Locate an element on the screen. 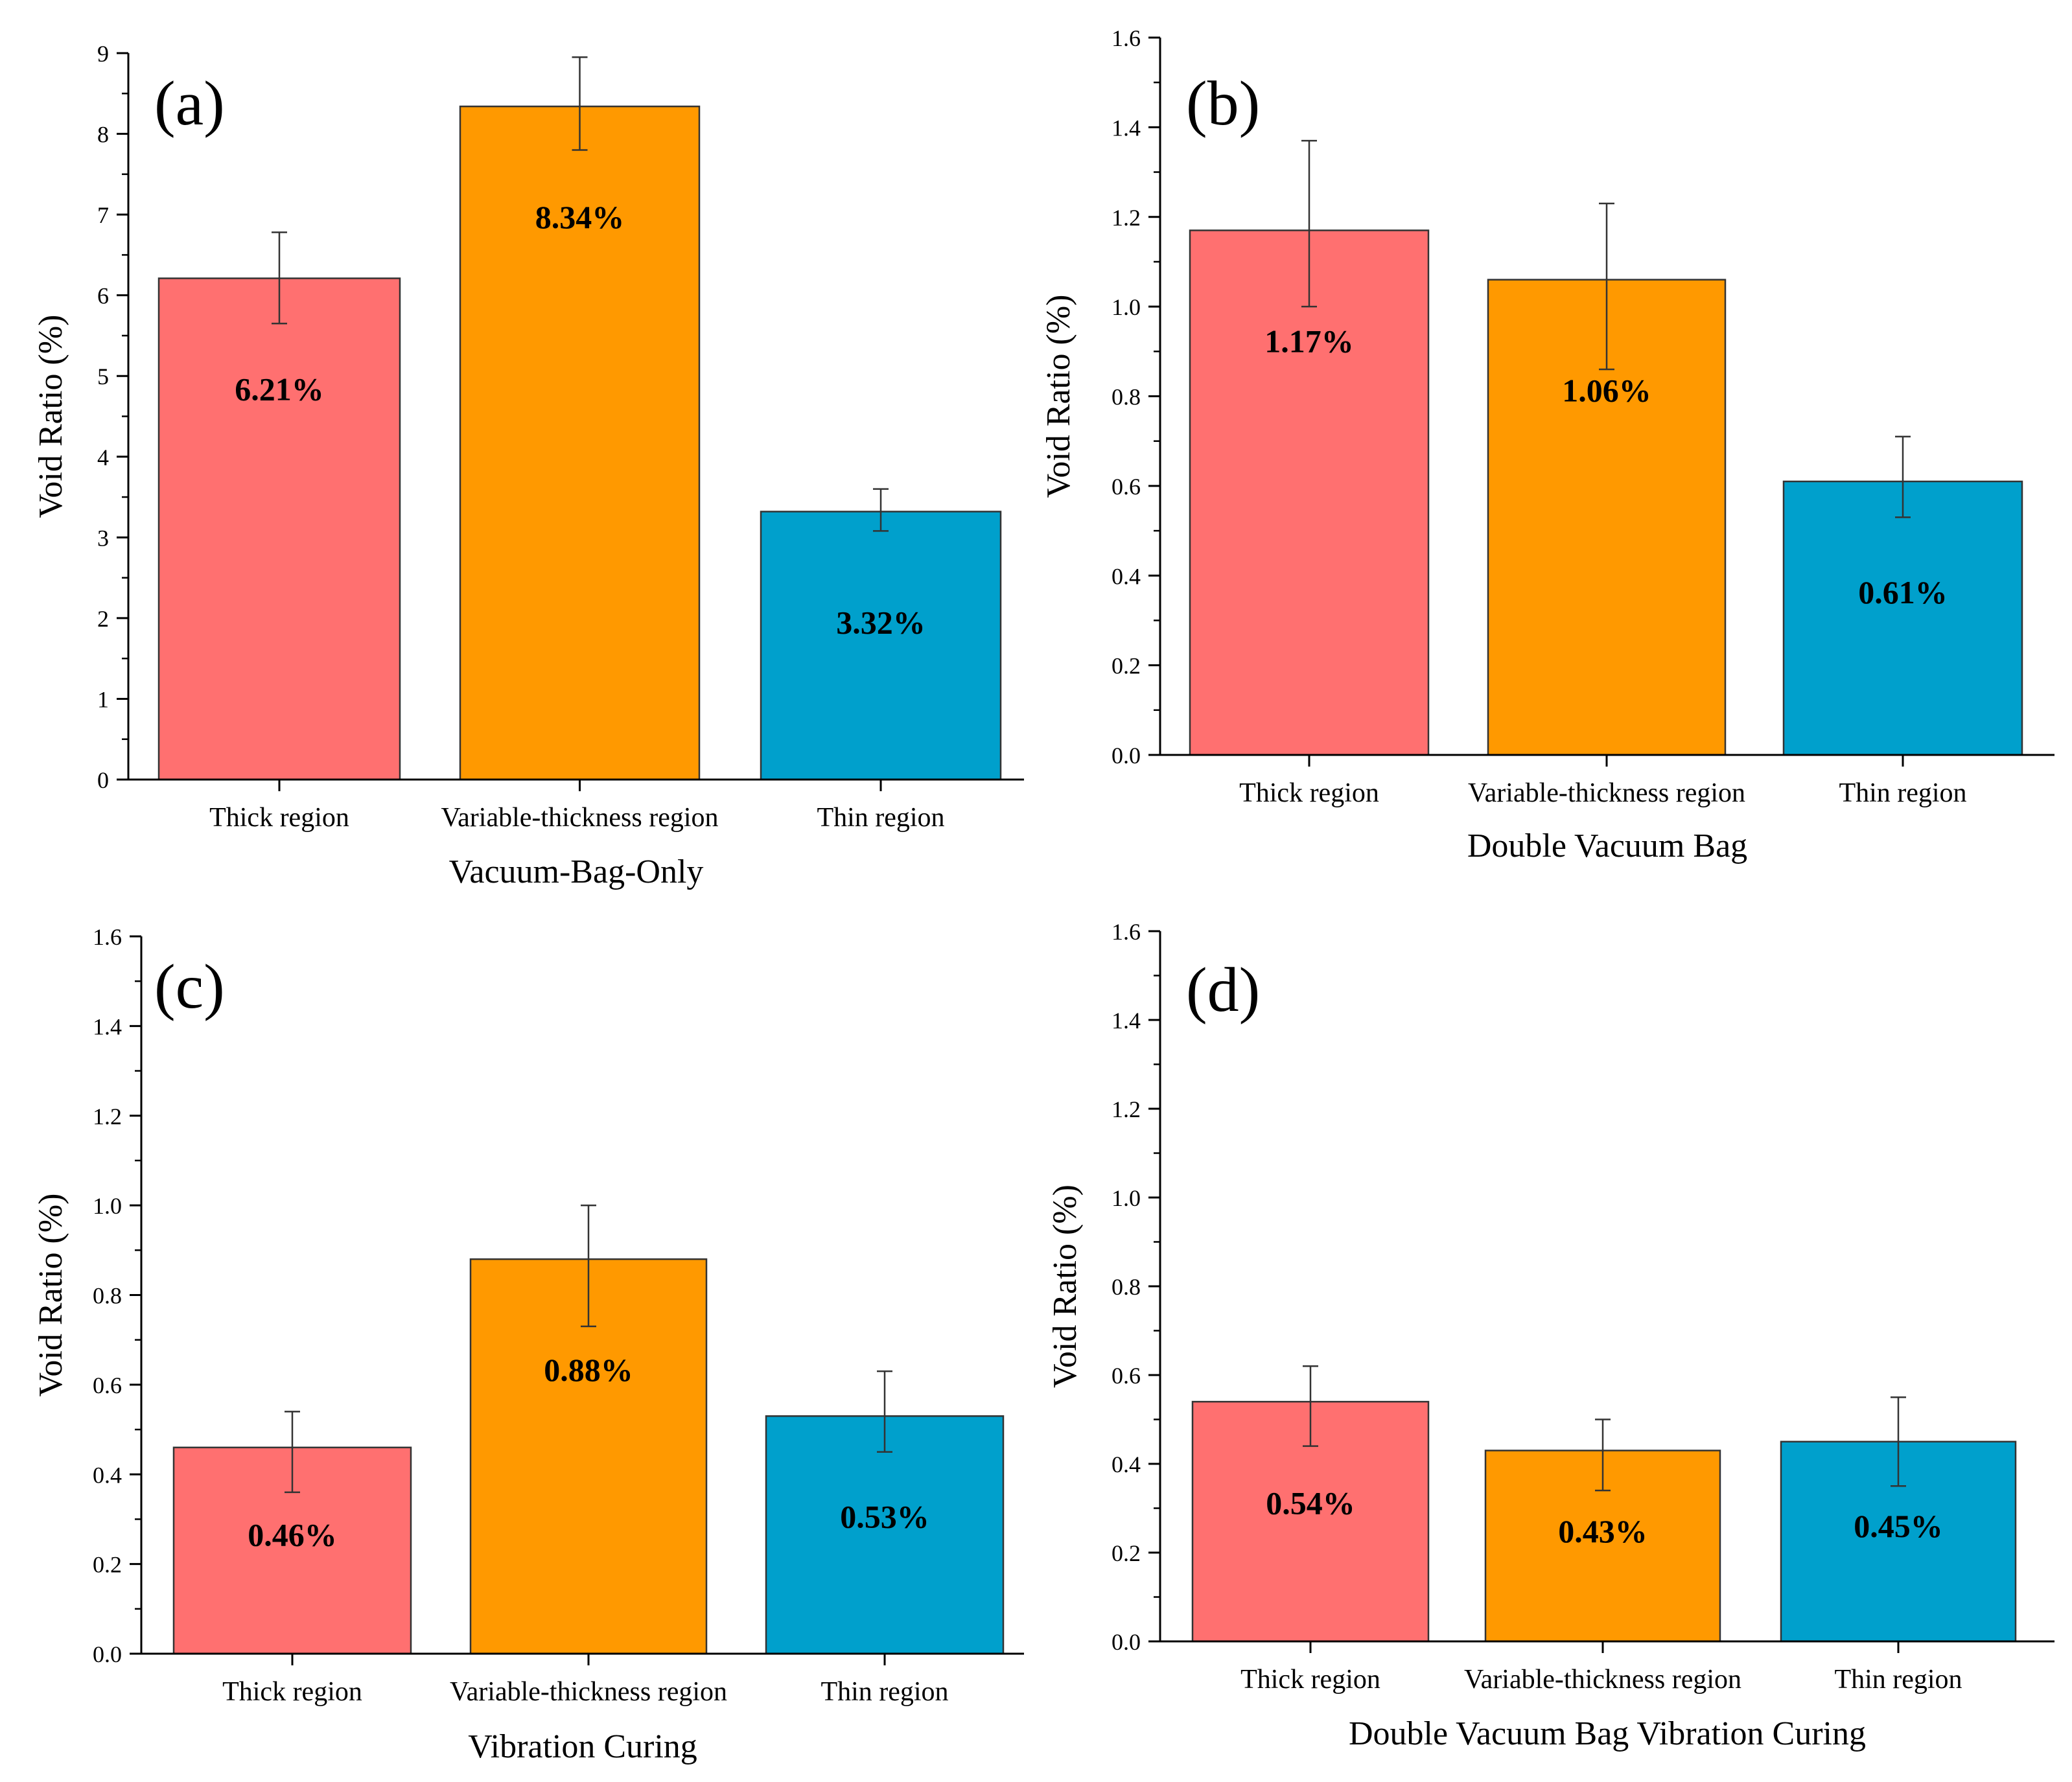 The image size is (2072, 1782). data-label-thick-region: 1.17% is located at coordinates (1309, 341).